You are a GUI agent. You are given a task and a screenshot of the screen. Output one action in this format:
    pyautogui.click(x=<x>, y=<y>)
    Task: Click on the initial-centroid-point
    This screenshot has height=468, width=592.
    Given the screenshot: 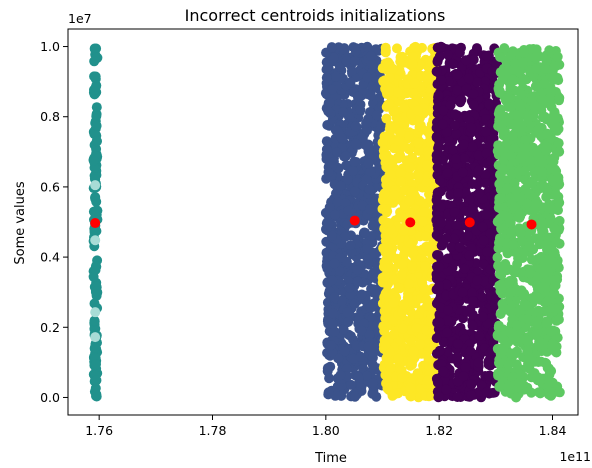 What is the action you would take?
    pyautogui.click(x=95, y=337)
    